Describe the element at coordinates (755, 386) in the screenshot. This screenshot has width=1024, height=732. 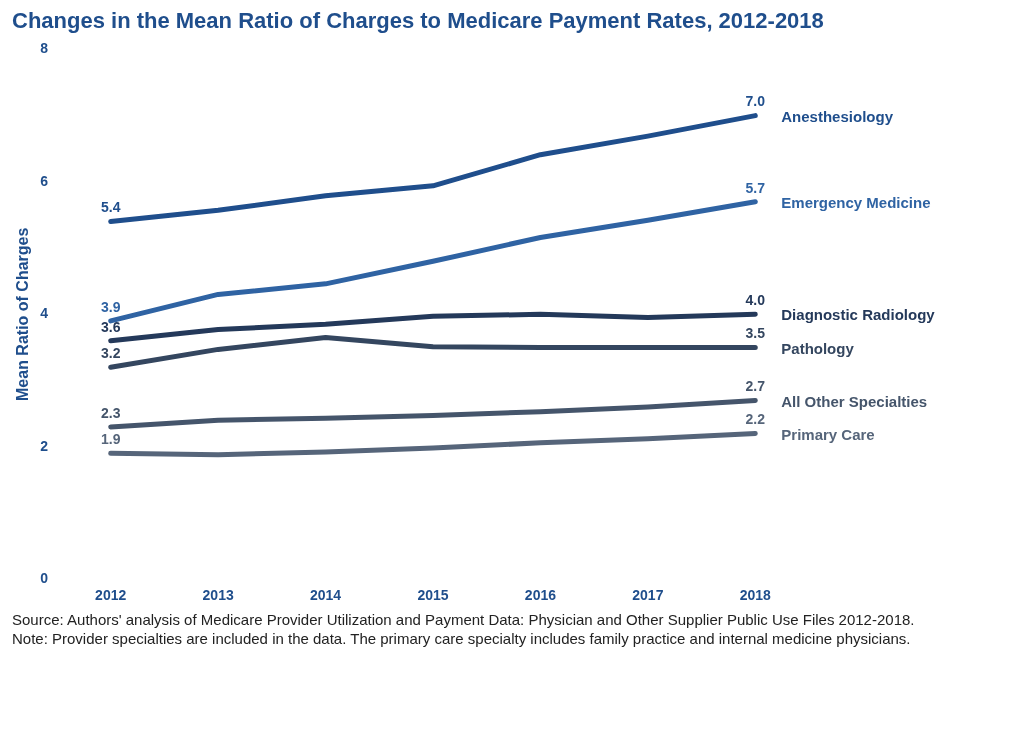
I see `data-label: 2.7` at that location.